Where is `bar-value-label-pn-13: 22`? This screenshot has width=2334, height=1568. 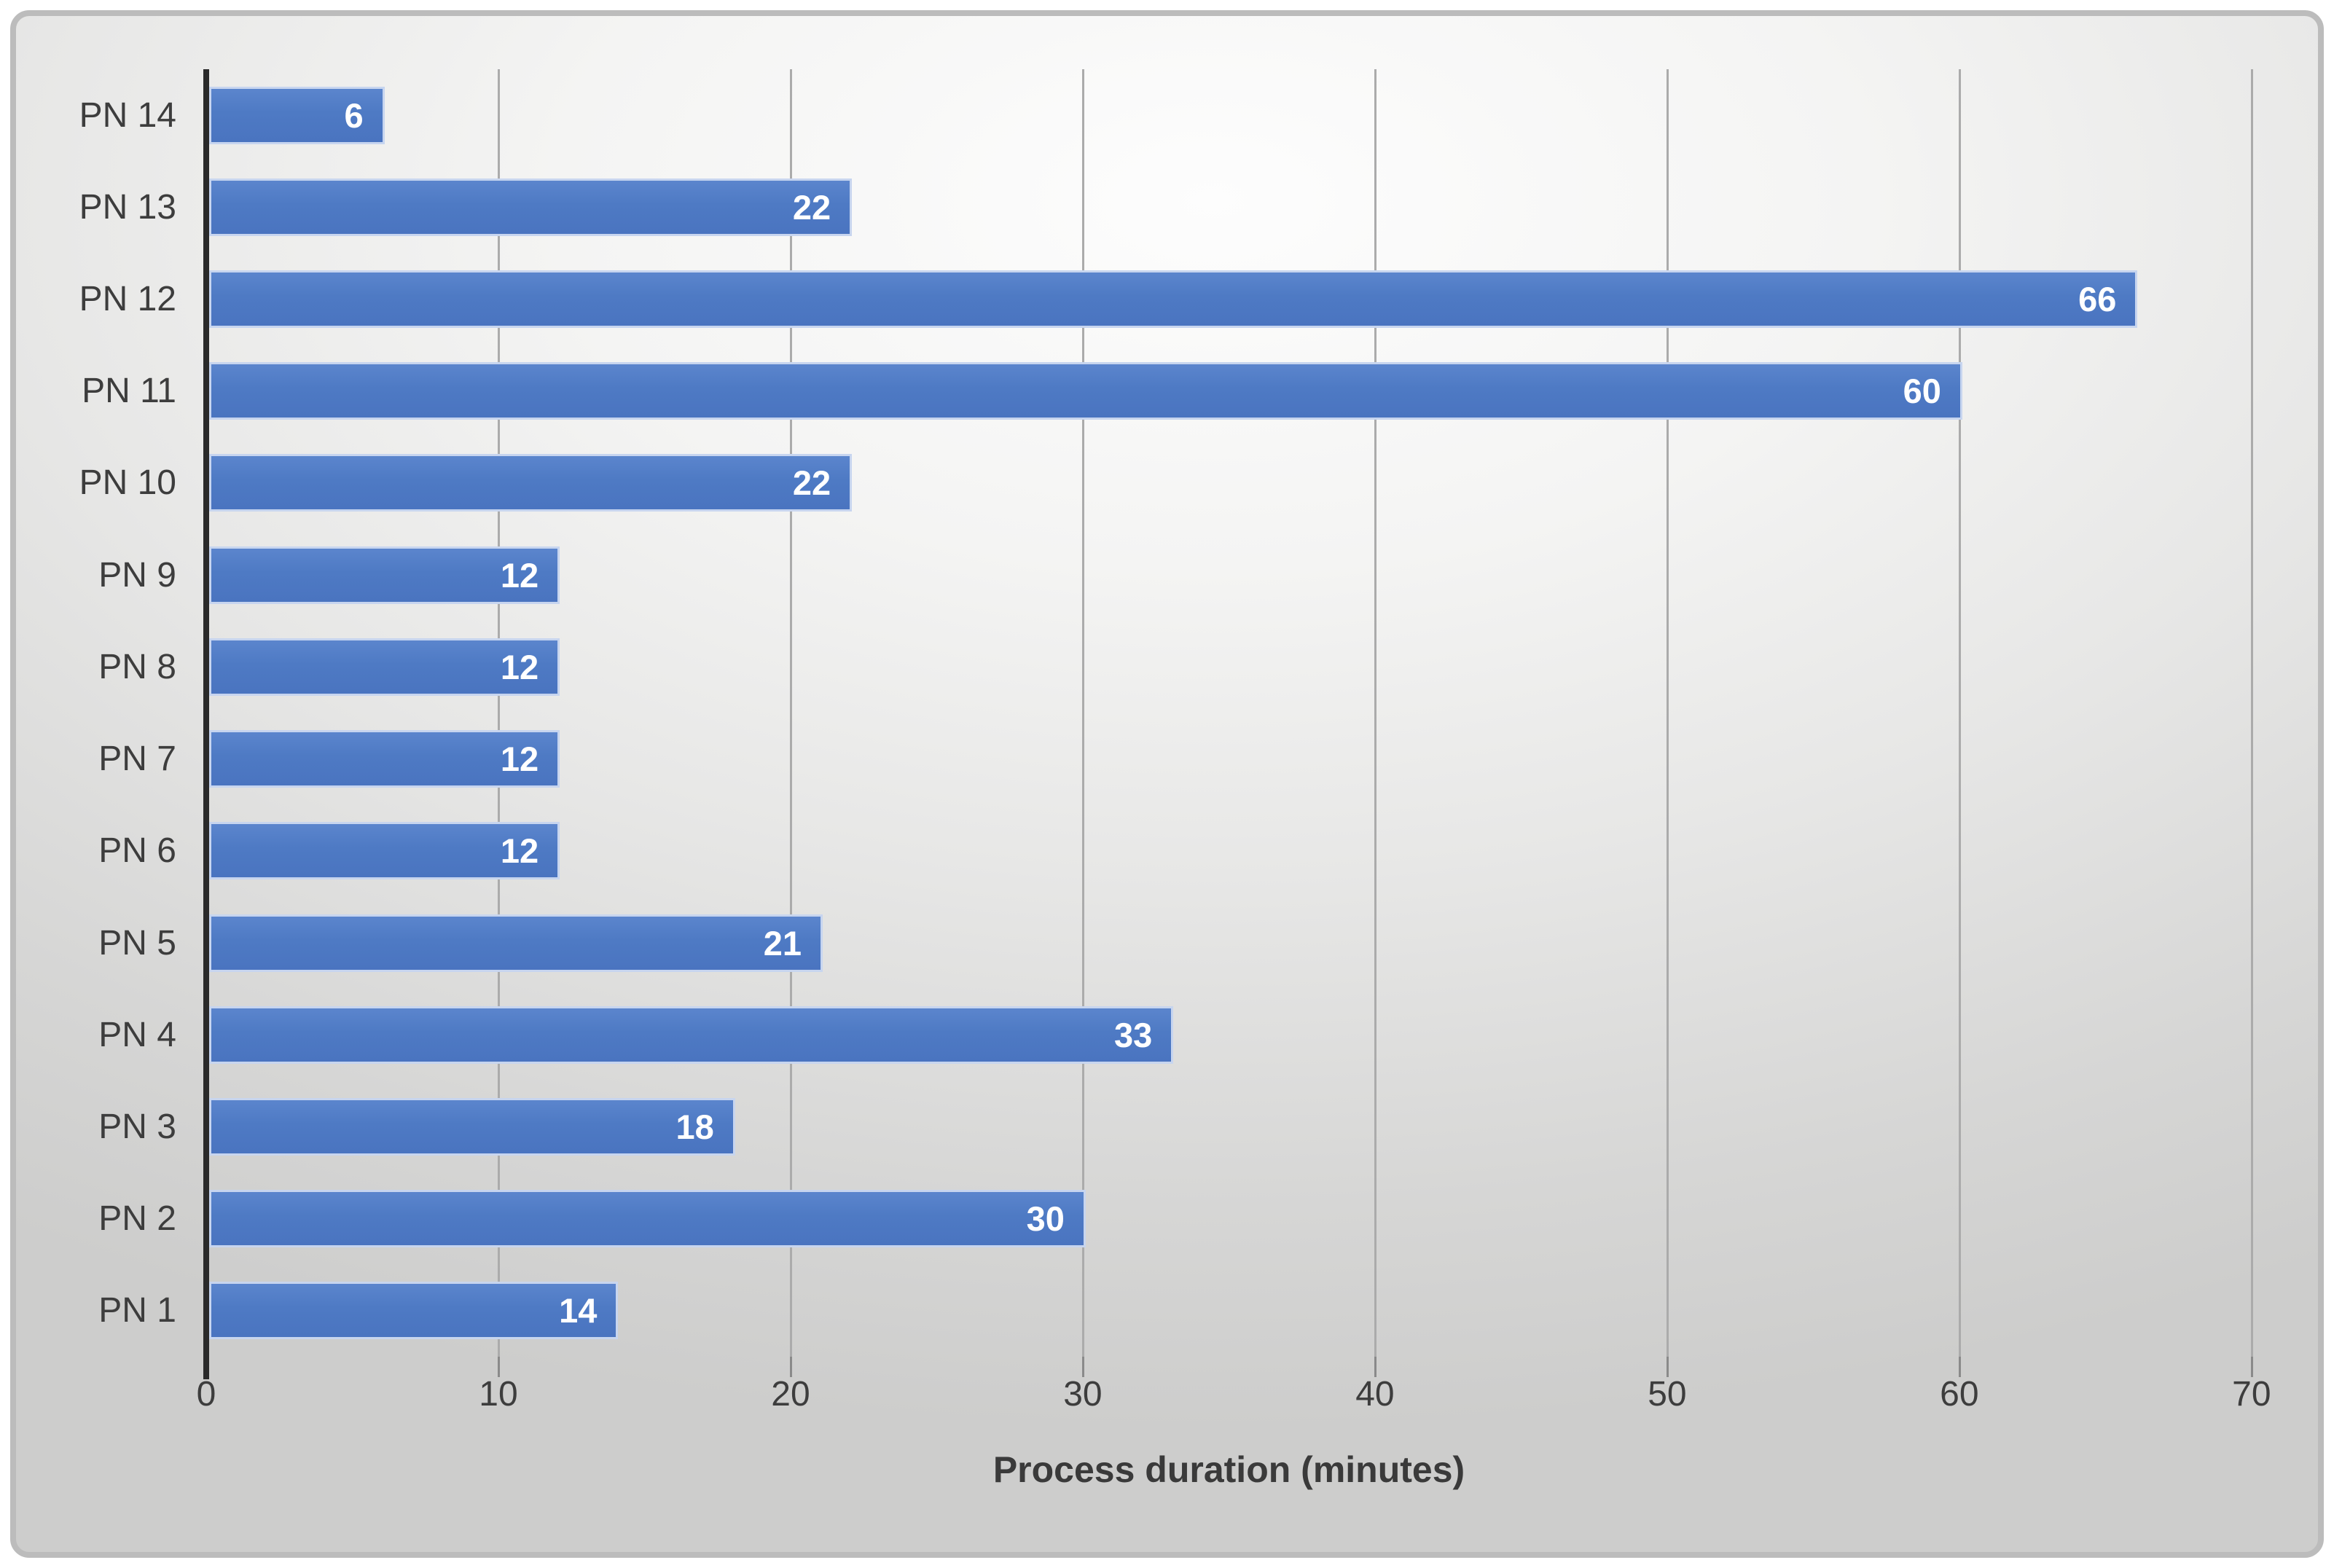 bar-value-label-pn-13: 22 is located at coordinates (811, 207).